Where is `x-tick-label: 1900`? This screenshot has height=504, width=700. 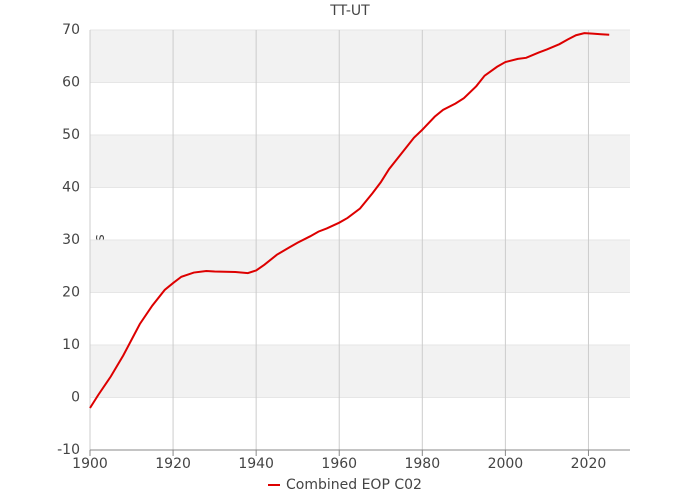
x-tick-label: 1900 is located at coordinates (90, 464).